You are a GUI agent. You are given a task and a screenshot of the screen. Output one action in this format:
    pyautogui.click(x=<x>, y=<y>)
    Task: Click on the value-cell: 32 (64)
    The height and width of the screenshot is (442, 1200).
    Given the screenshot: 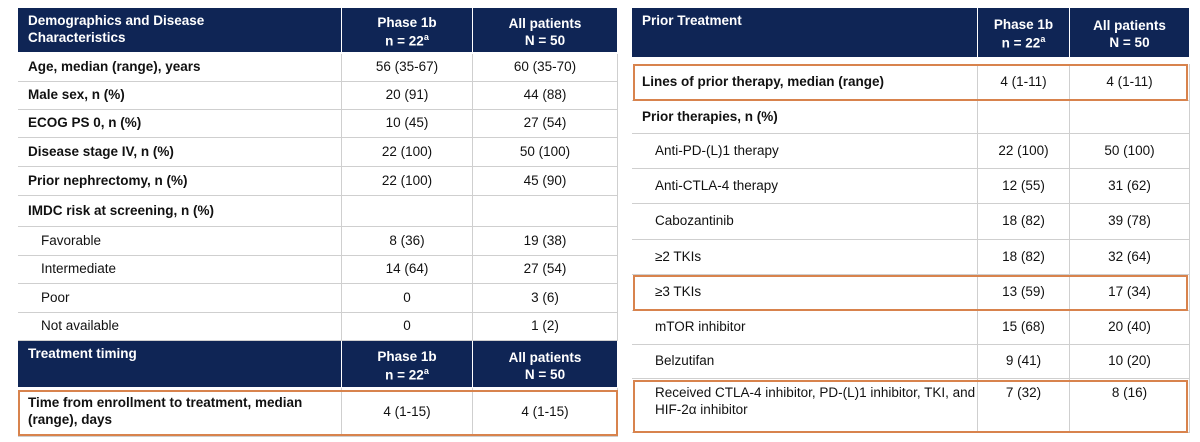 What is the action you would take?
    pyautogui.click(x=1130, y=257)
    